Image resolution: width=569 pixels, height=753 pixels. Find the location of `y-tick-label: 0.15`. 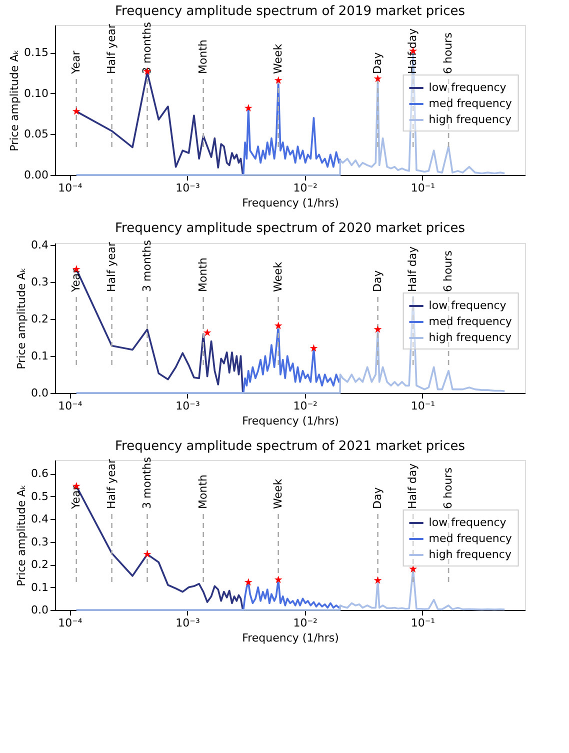

y-tick-label: 0.15 is located at coordinates (36, 53).